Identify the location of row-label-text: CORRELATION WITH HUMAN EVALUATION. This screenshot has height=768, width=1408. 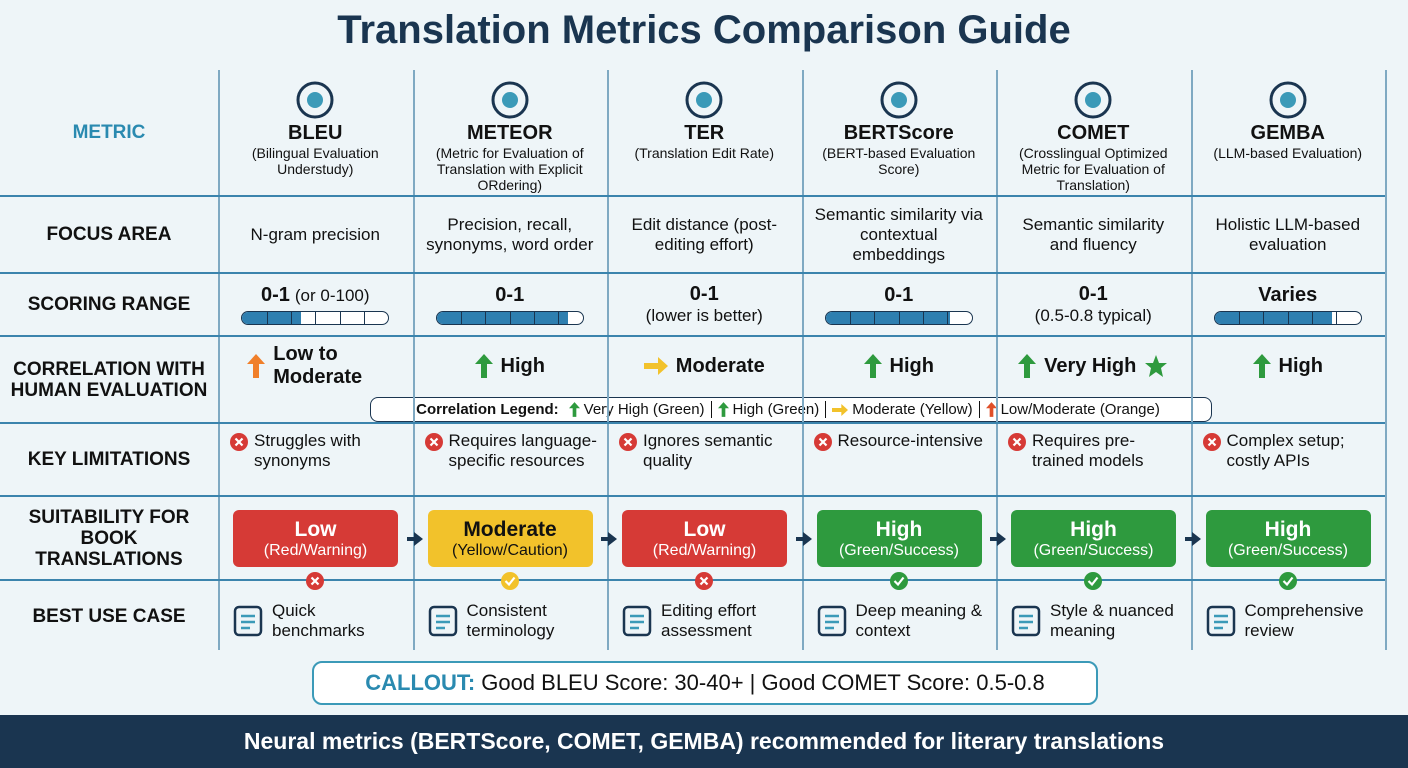
(109, 379).